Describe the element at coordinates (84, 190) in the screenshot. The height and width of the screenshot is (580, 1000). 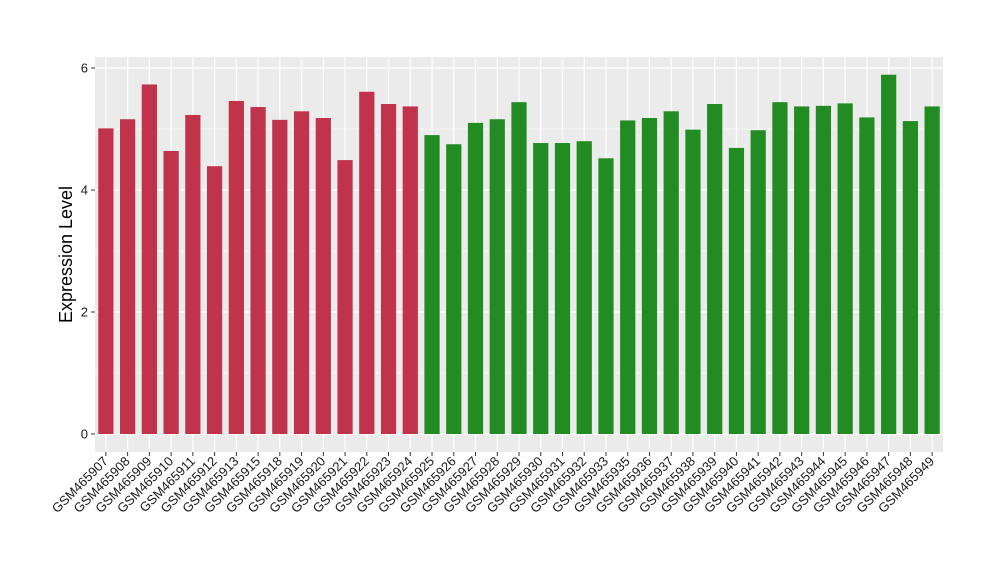
I see `y-tick-label: 4` at that location.